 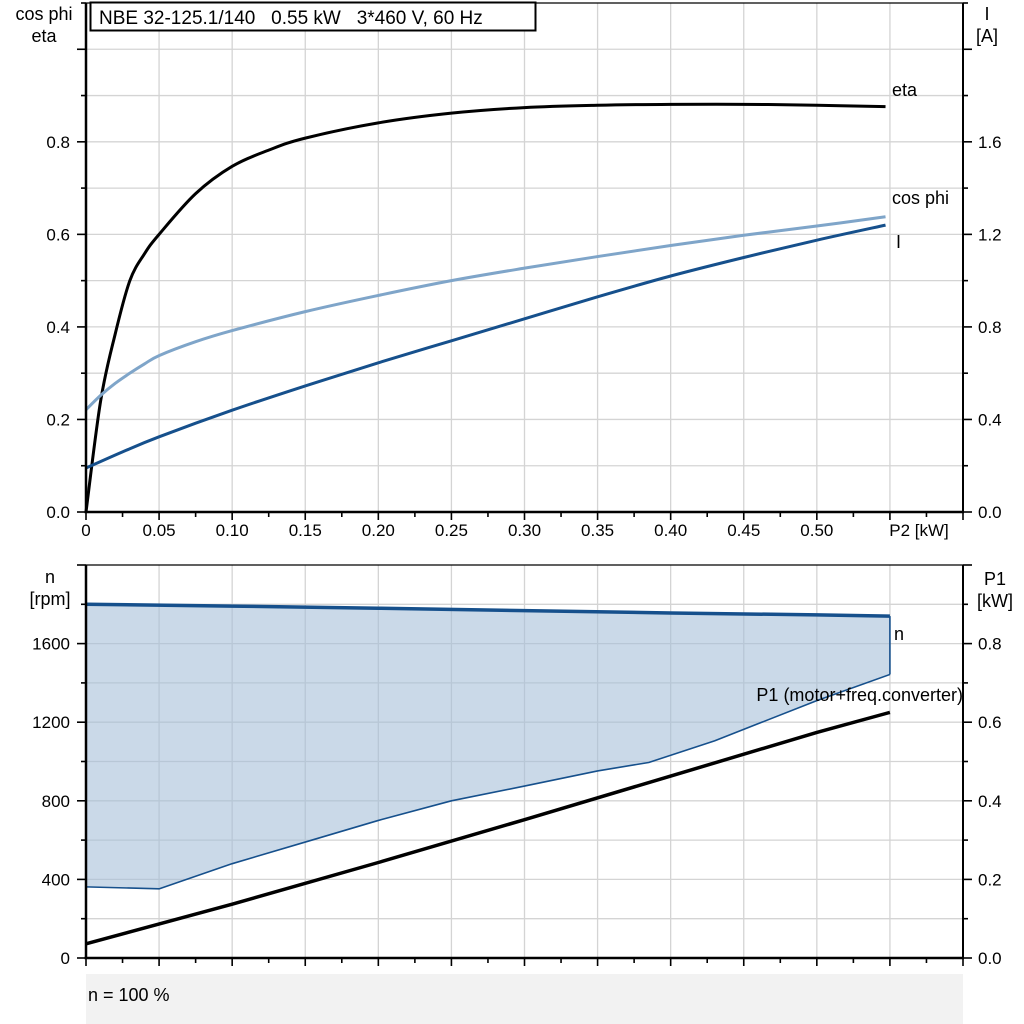 I want to click on x-tick-label: 0.10, so click(x=232, y=530).